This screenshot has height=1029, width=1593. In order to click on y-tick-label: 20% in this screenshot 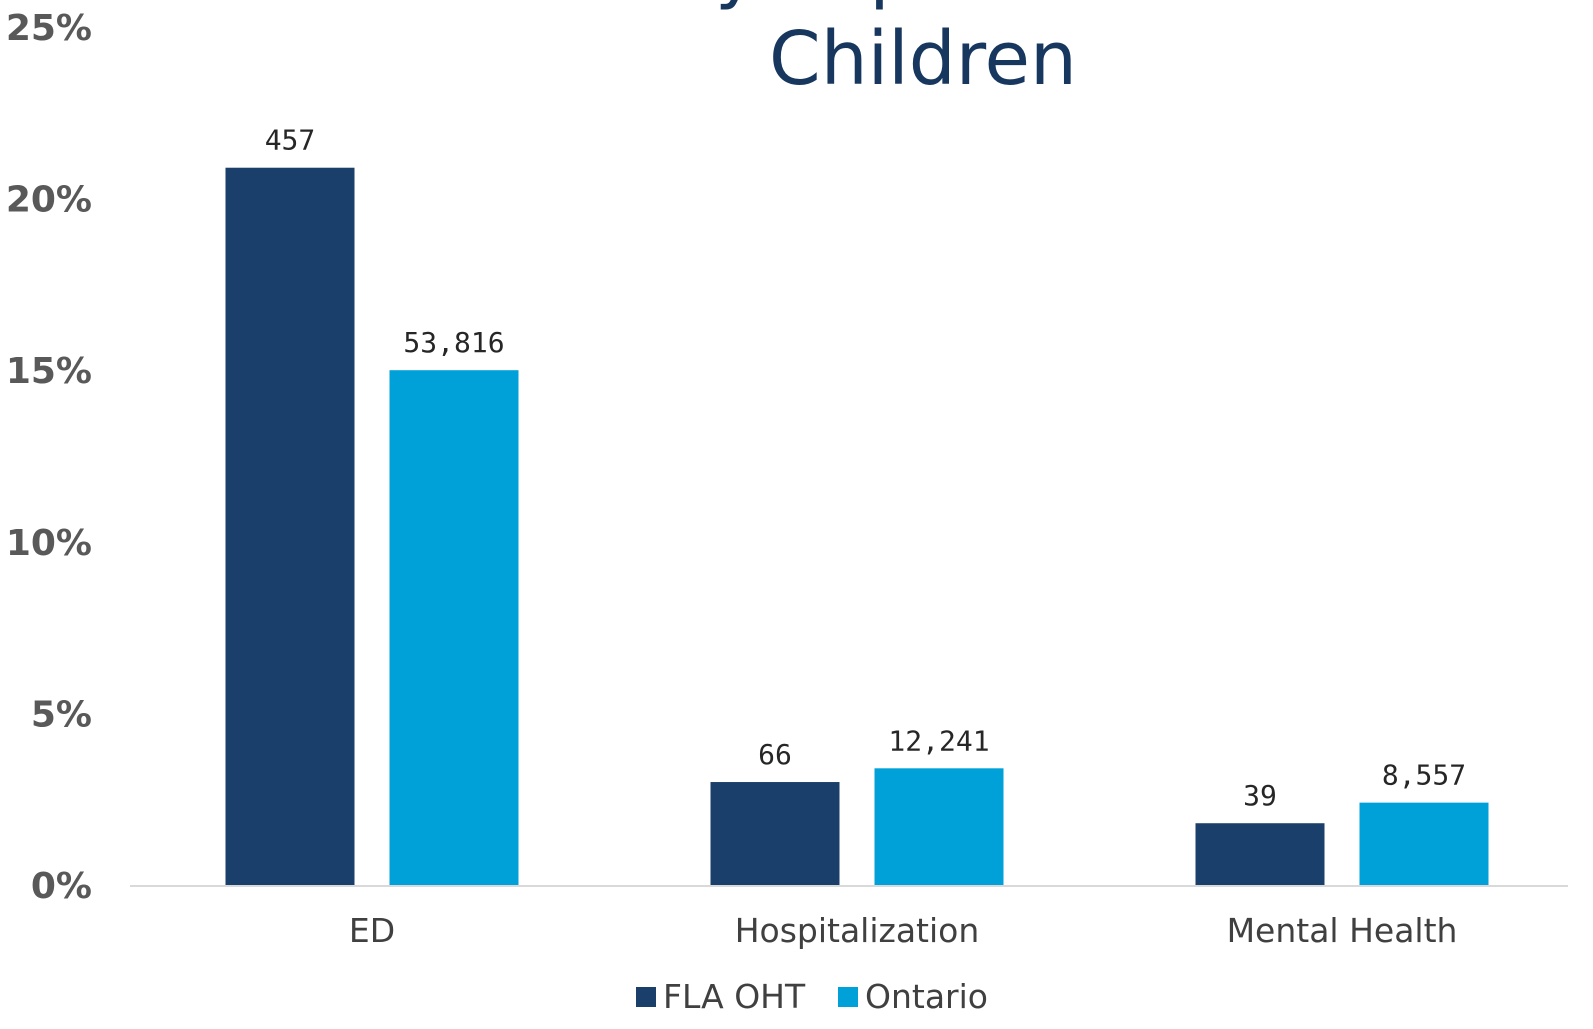, I will do `click(49, 200)`.